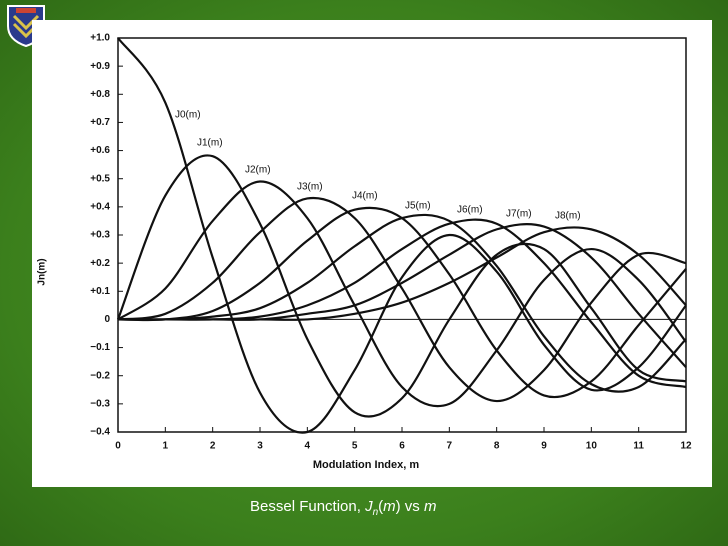 The height and width of the screenshot is (546, 728). I want to click on x-tick-label: 11, so click(638, 446).